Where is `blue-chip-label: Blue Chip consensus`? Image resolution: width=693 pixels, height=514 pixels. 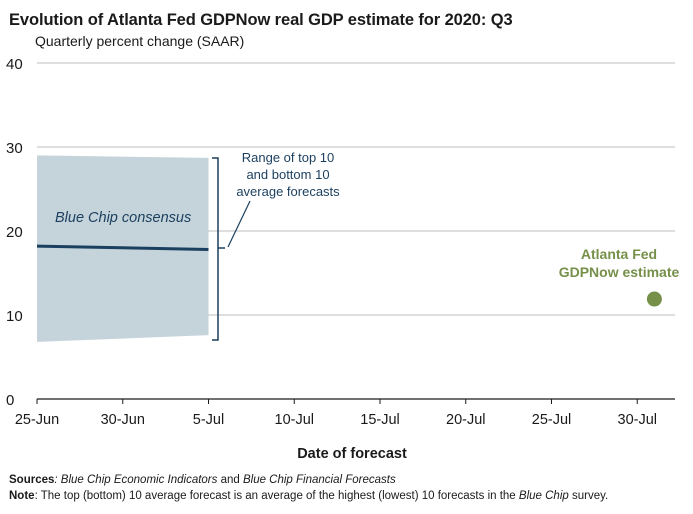
blue-chip-label: Blue Chip consensus is located at coordinates (123, 218).